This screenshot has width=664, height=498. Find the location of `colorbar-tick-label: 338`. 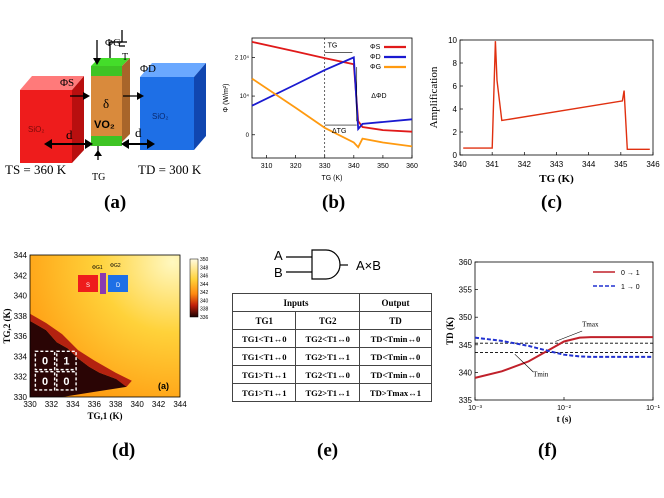

colorbar-tick-label: 338 is located at coordinates (204, 310).